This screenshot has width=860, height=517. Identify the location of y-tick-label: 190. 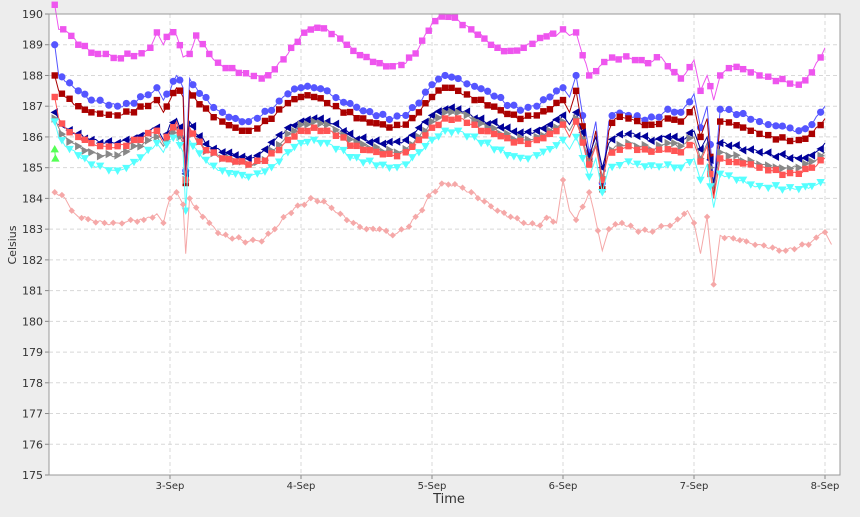
(32, 14).